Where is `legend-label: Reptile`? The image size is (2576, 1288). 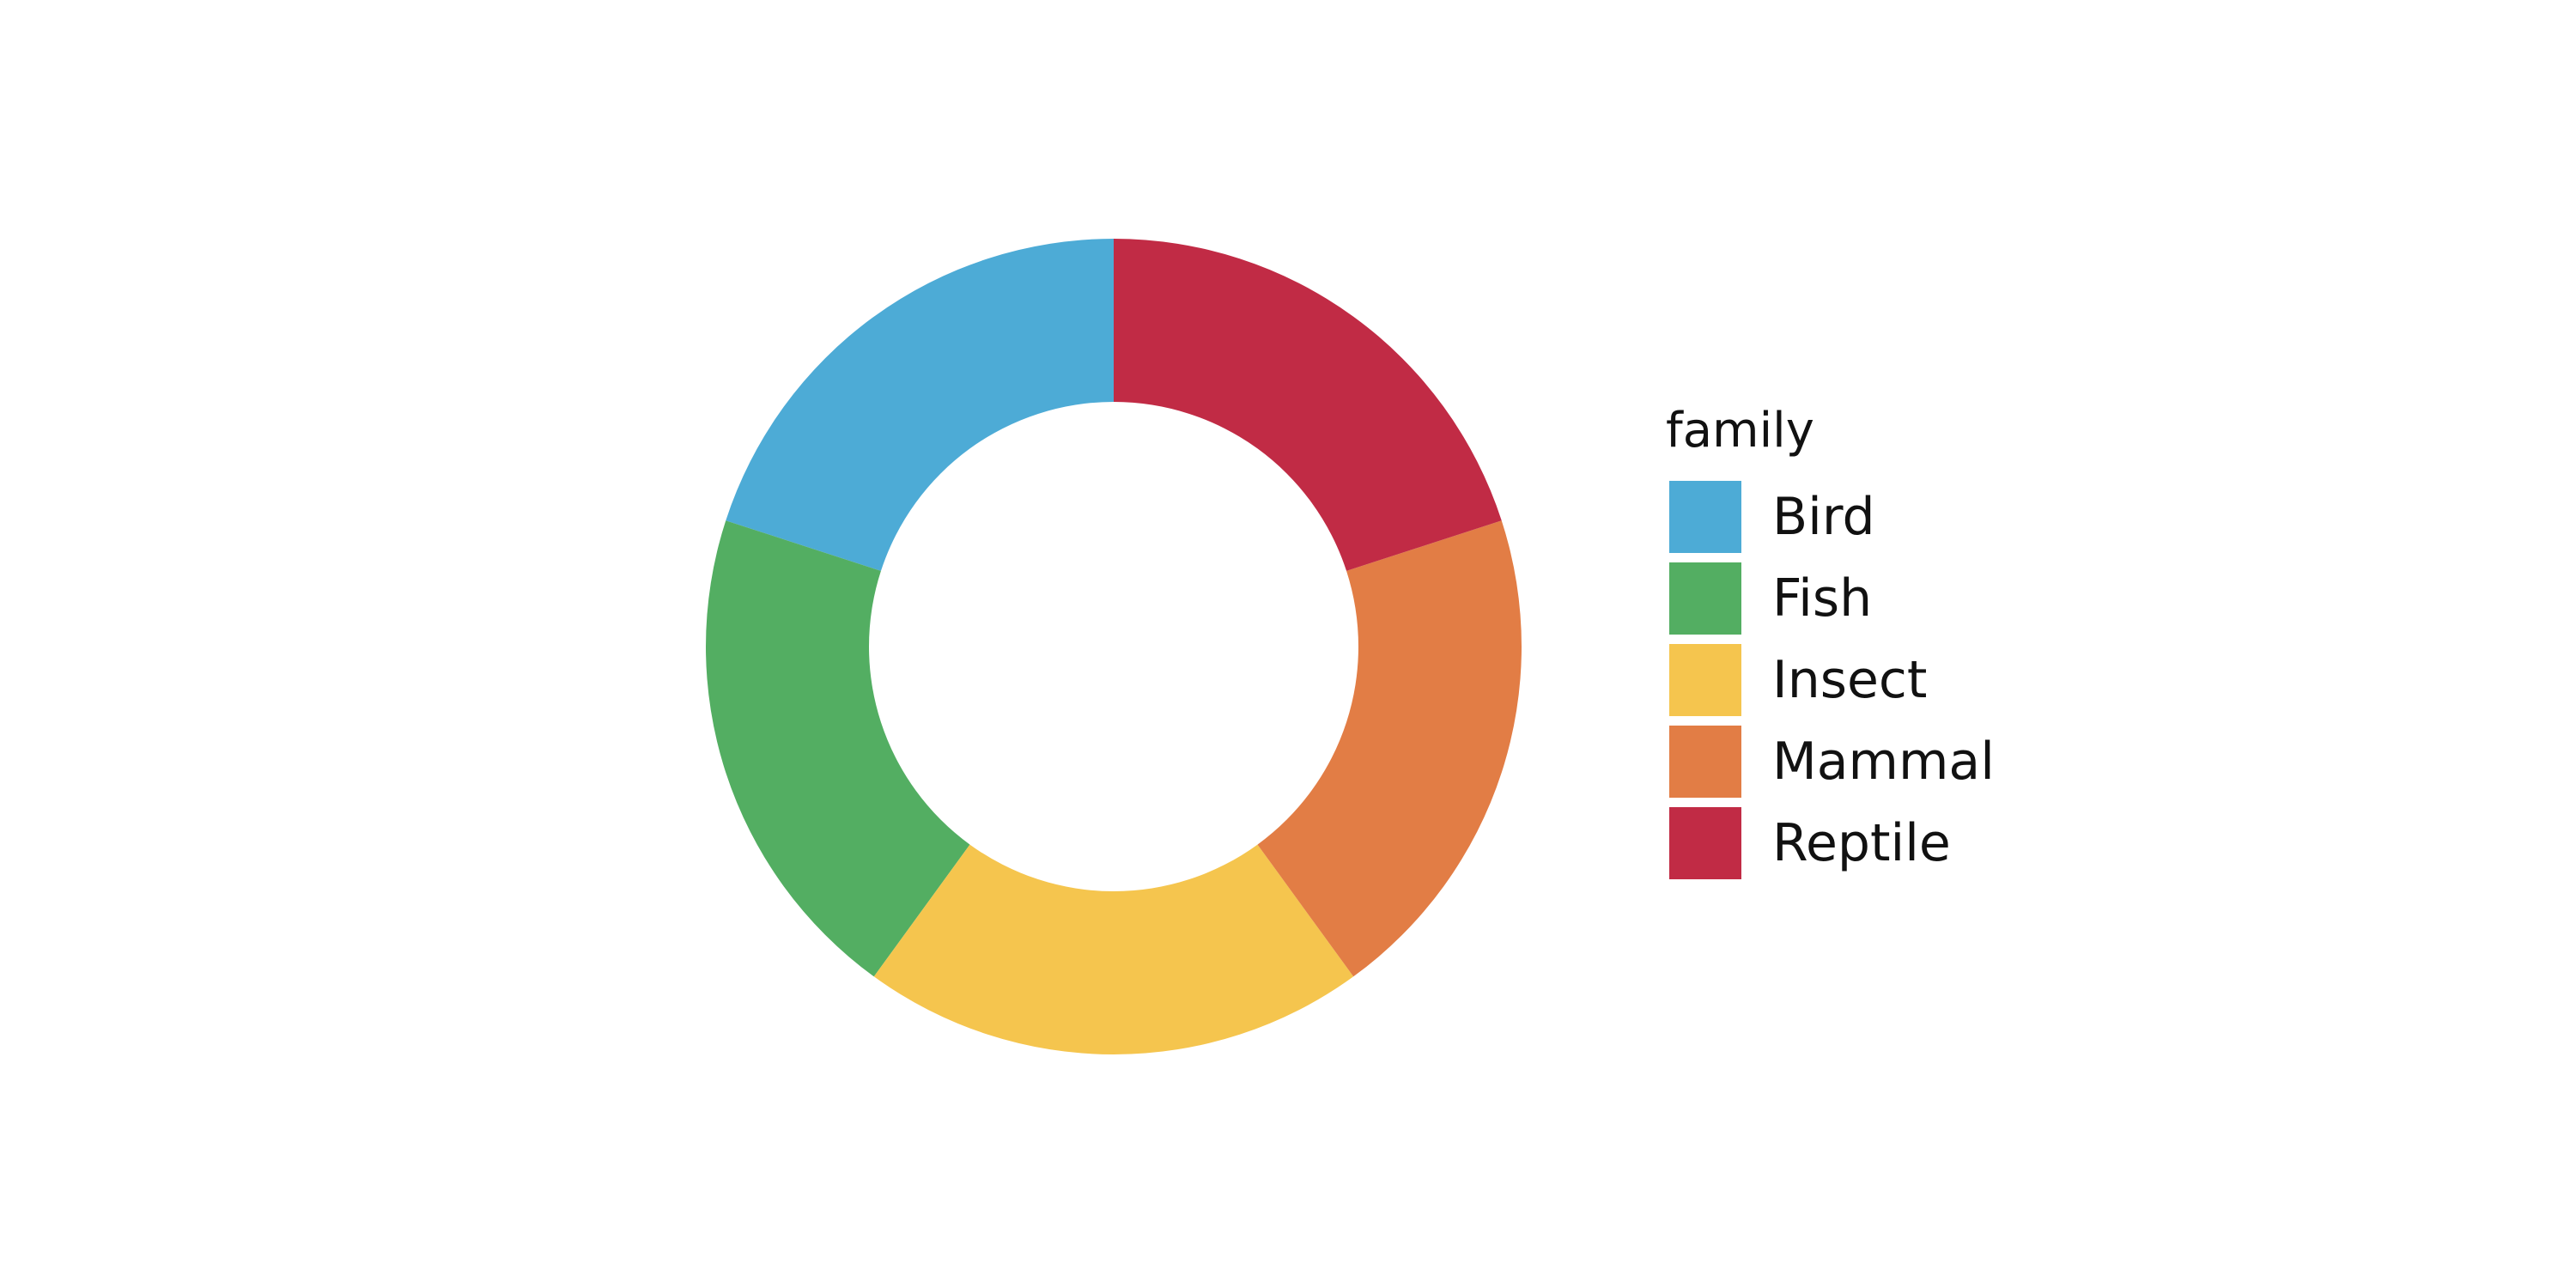
legend-label: Reptile is located at coordinates (1862, 843).